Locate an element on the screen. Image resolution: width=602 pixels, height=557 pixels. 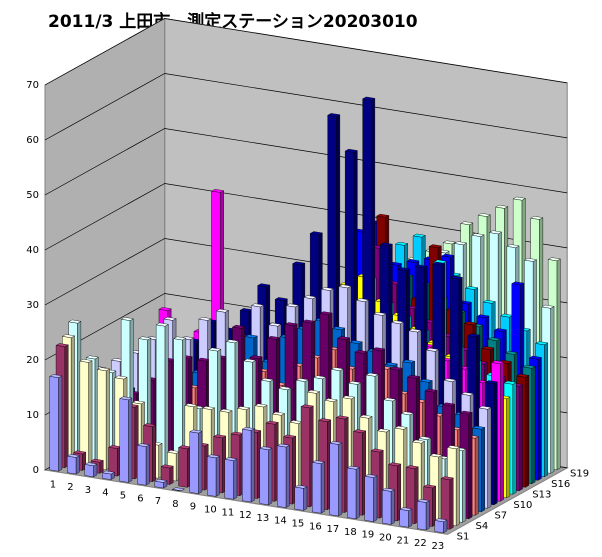
x-tick-label: 20 is located at coordinates (385, 537).